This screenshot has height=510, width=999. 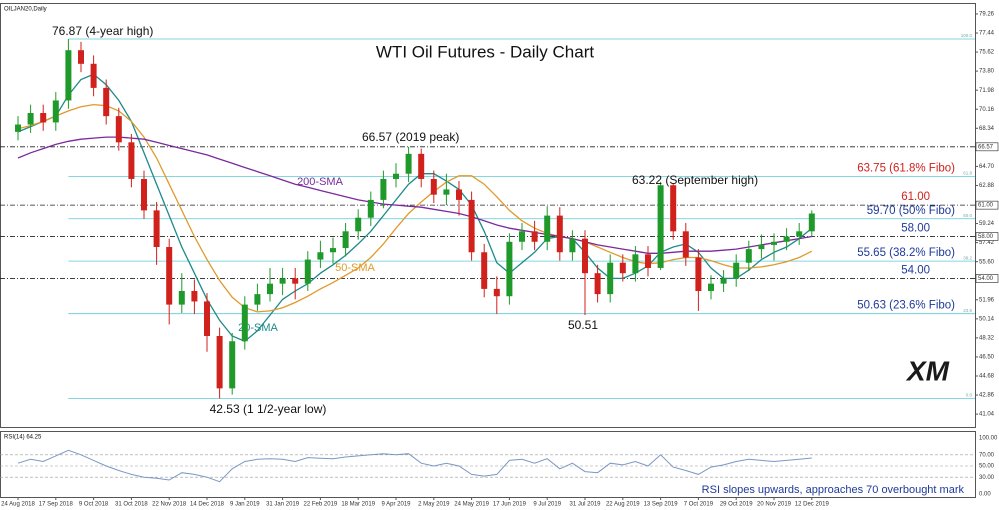 I want to click on y-tick-label: 68.34, so click(x=987, y=129).